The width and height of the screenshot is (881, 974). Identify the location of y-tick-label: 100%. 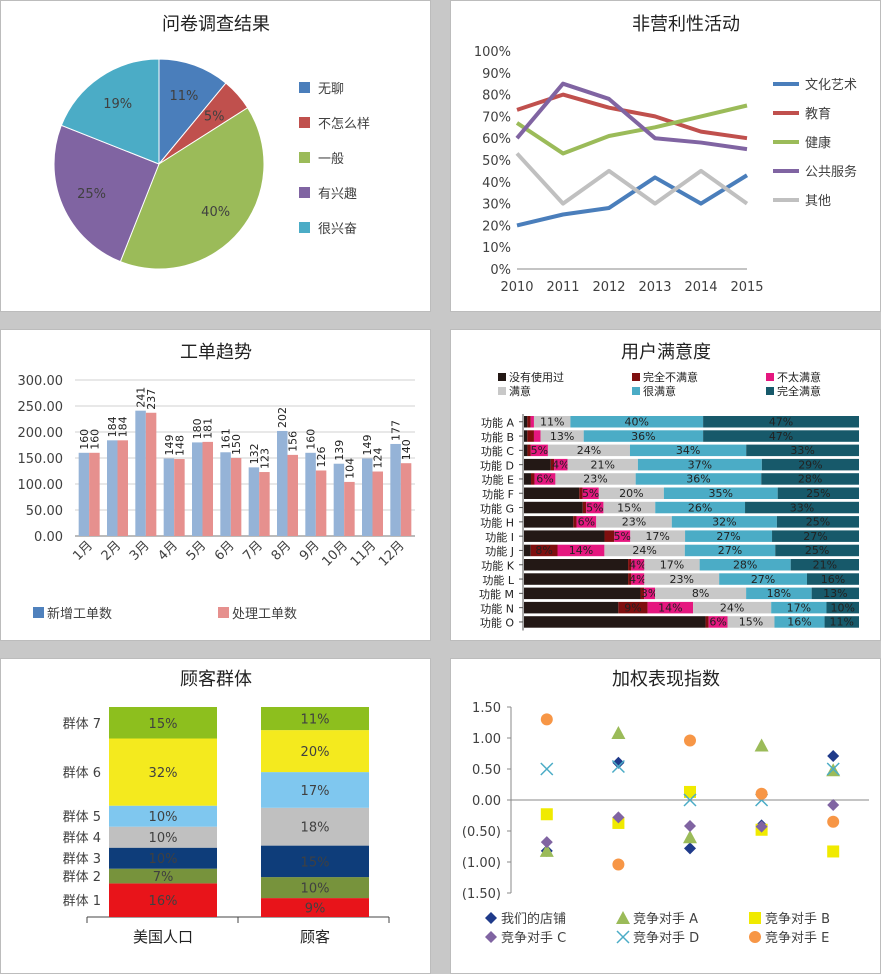
(492, 52).